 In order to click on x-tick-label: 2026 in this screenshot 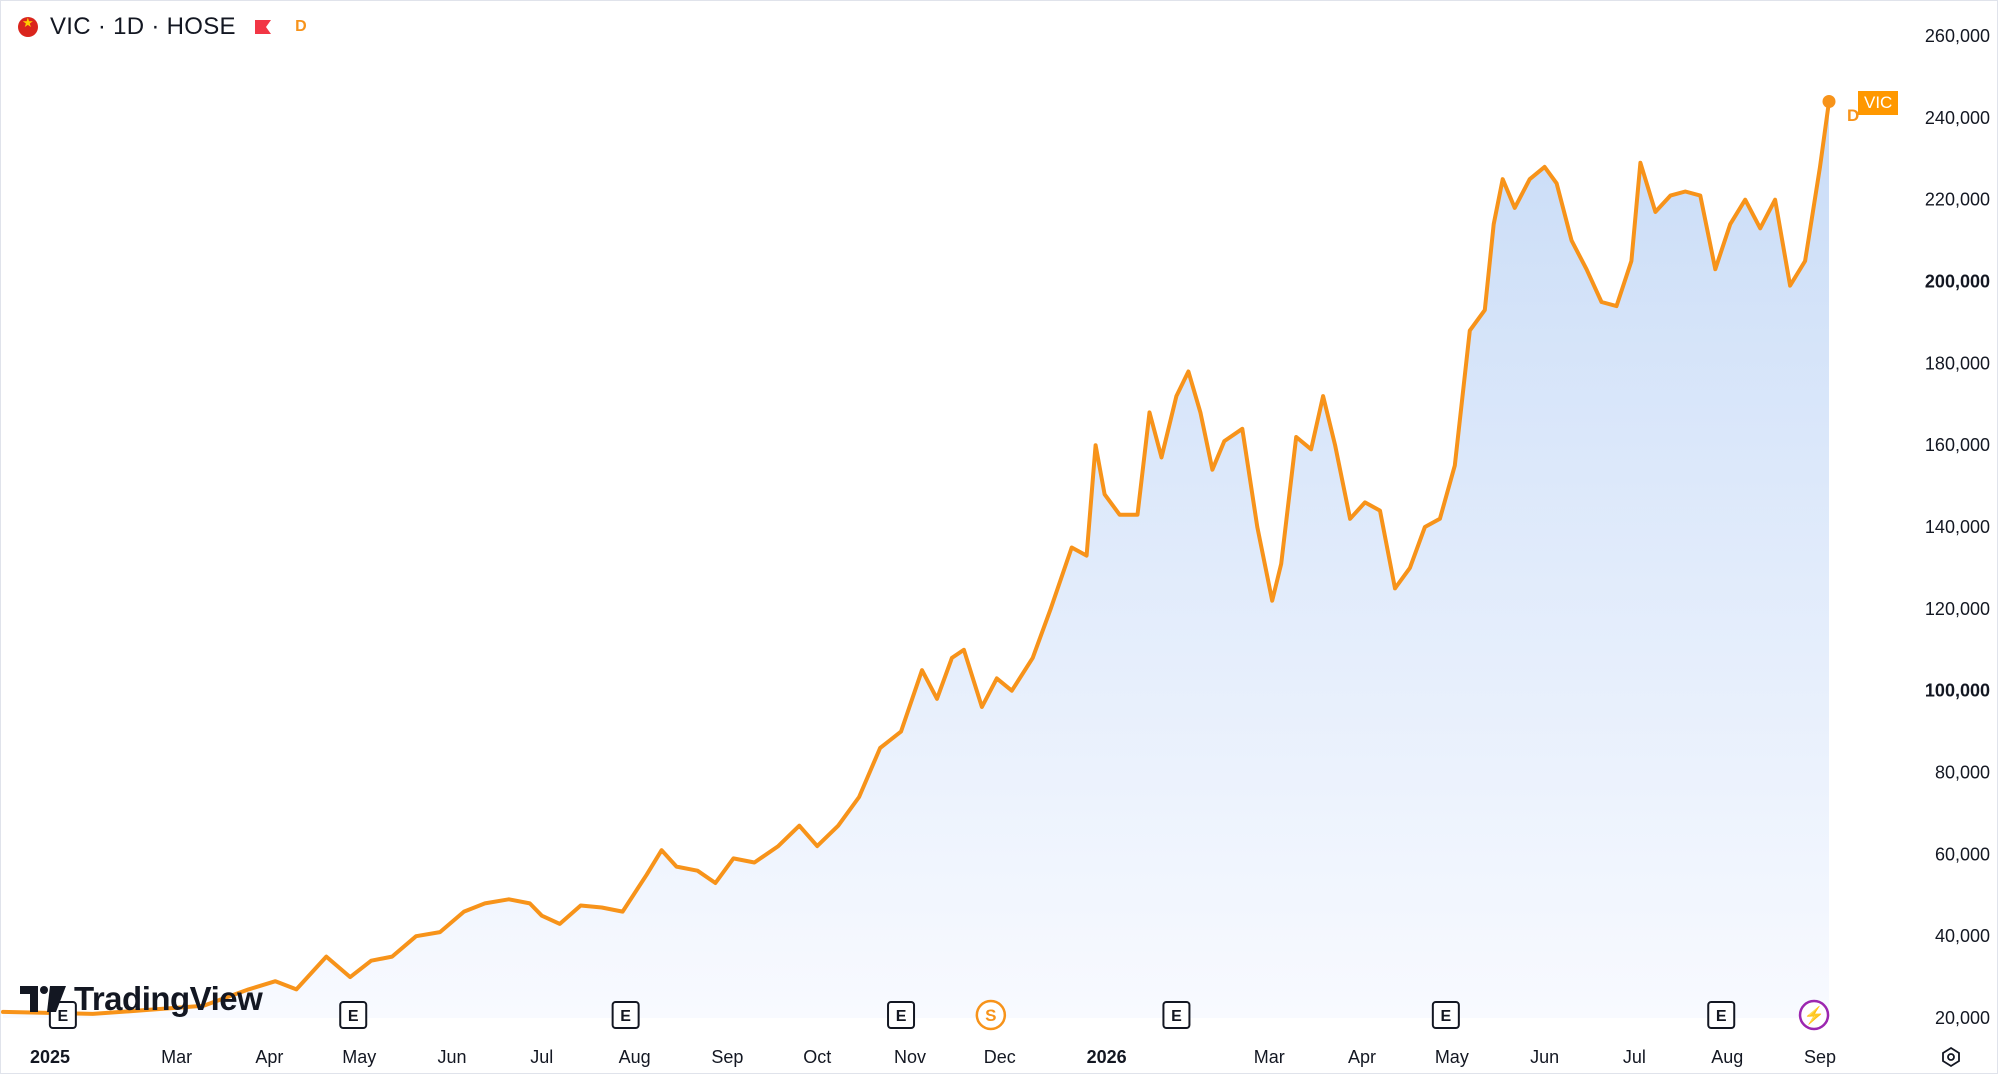, I will do `click(1107, 1057)`.